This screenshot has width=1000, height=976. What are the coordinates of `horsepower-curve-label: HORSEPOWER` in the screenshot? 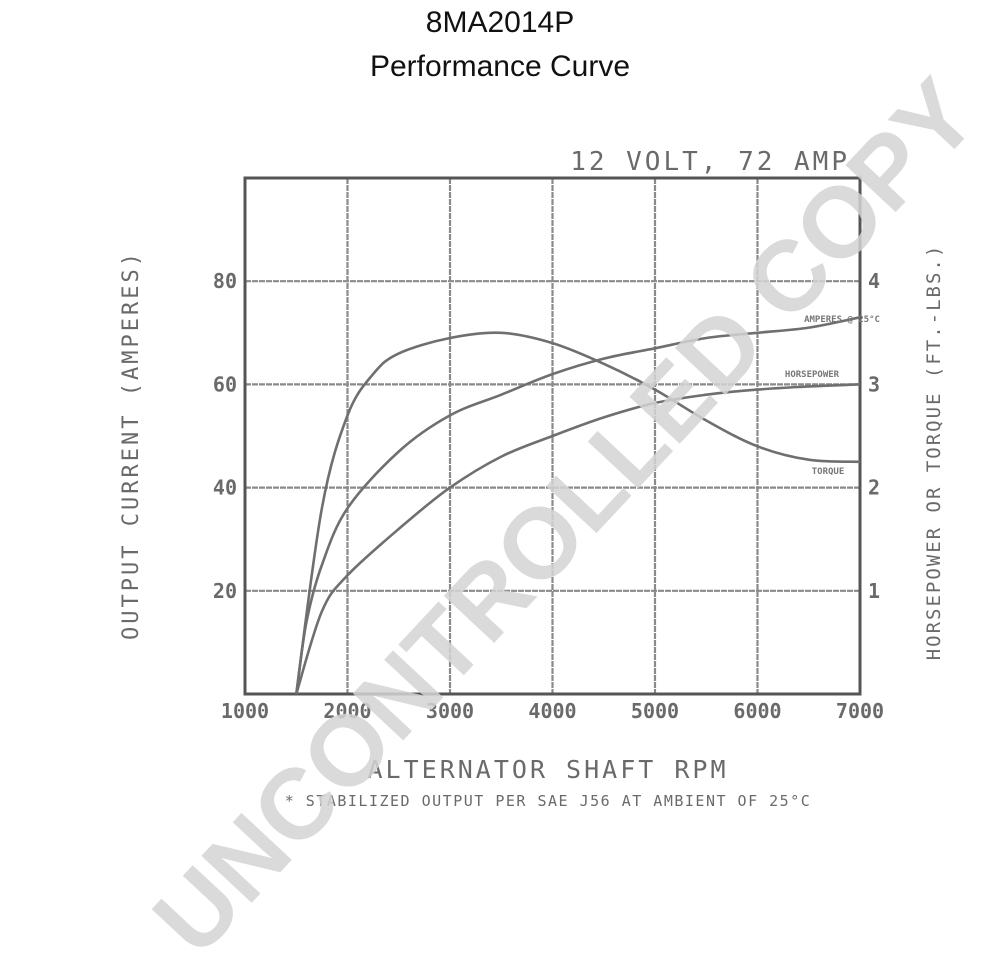 It's located at (812, 375).